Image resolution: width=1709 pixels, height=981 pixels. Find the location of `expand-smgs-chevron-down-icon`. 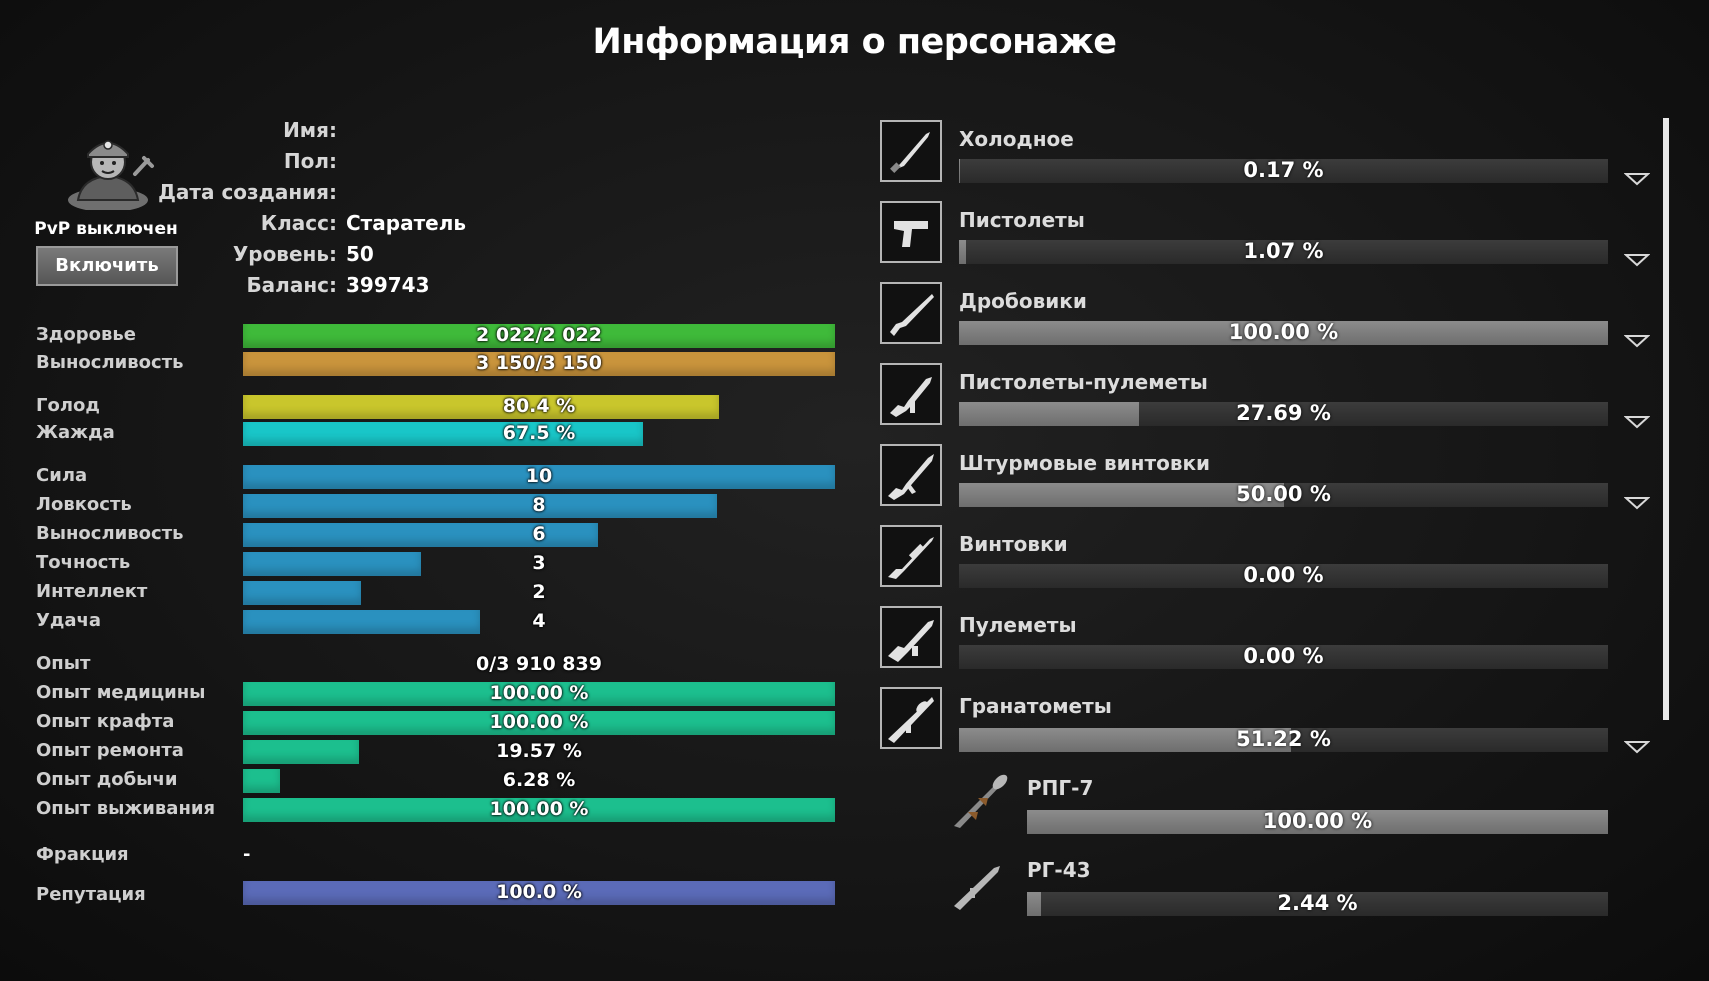

expand-smgs-chevron-down-icon is located at coordinates (1637, 422).